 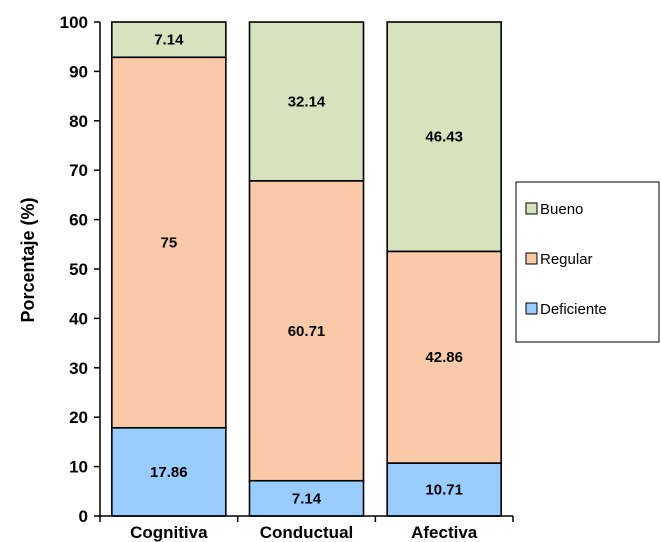 I want to click on legend-label: Bueno, so click(x=561, y=209).